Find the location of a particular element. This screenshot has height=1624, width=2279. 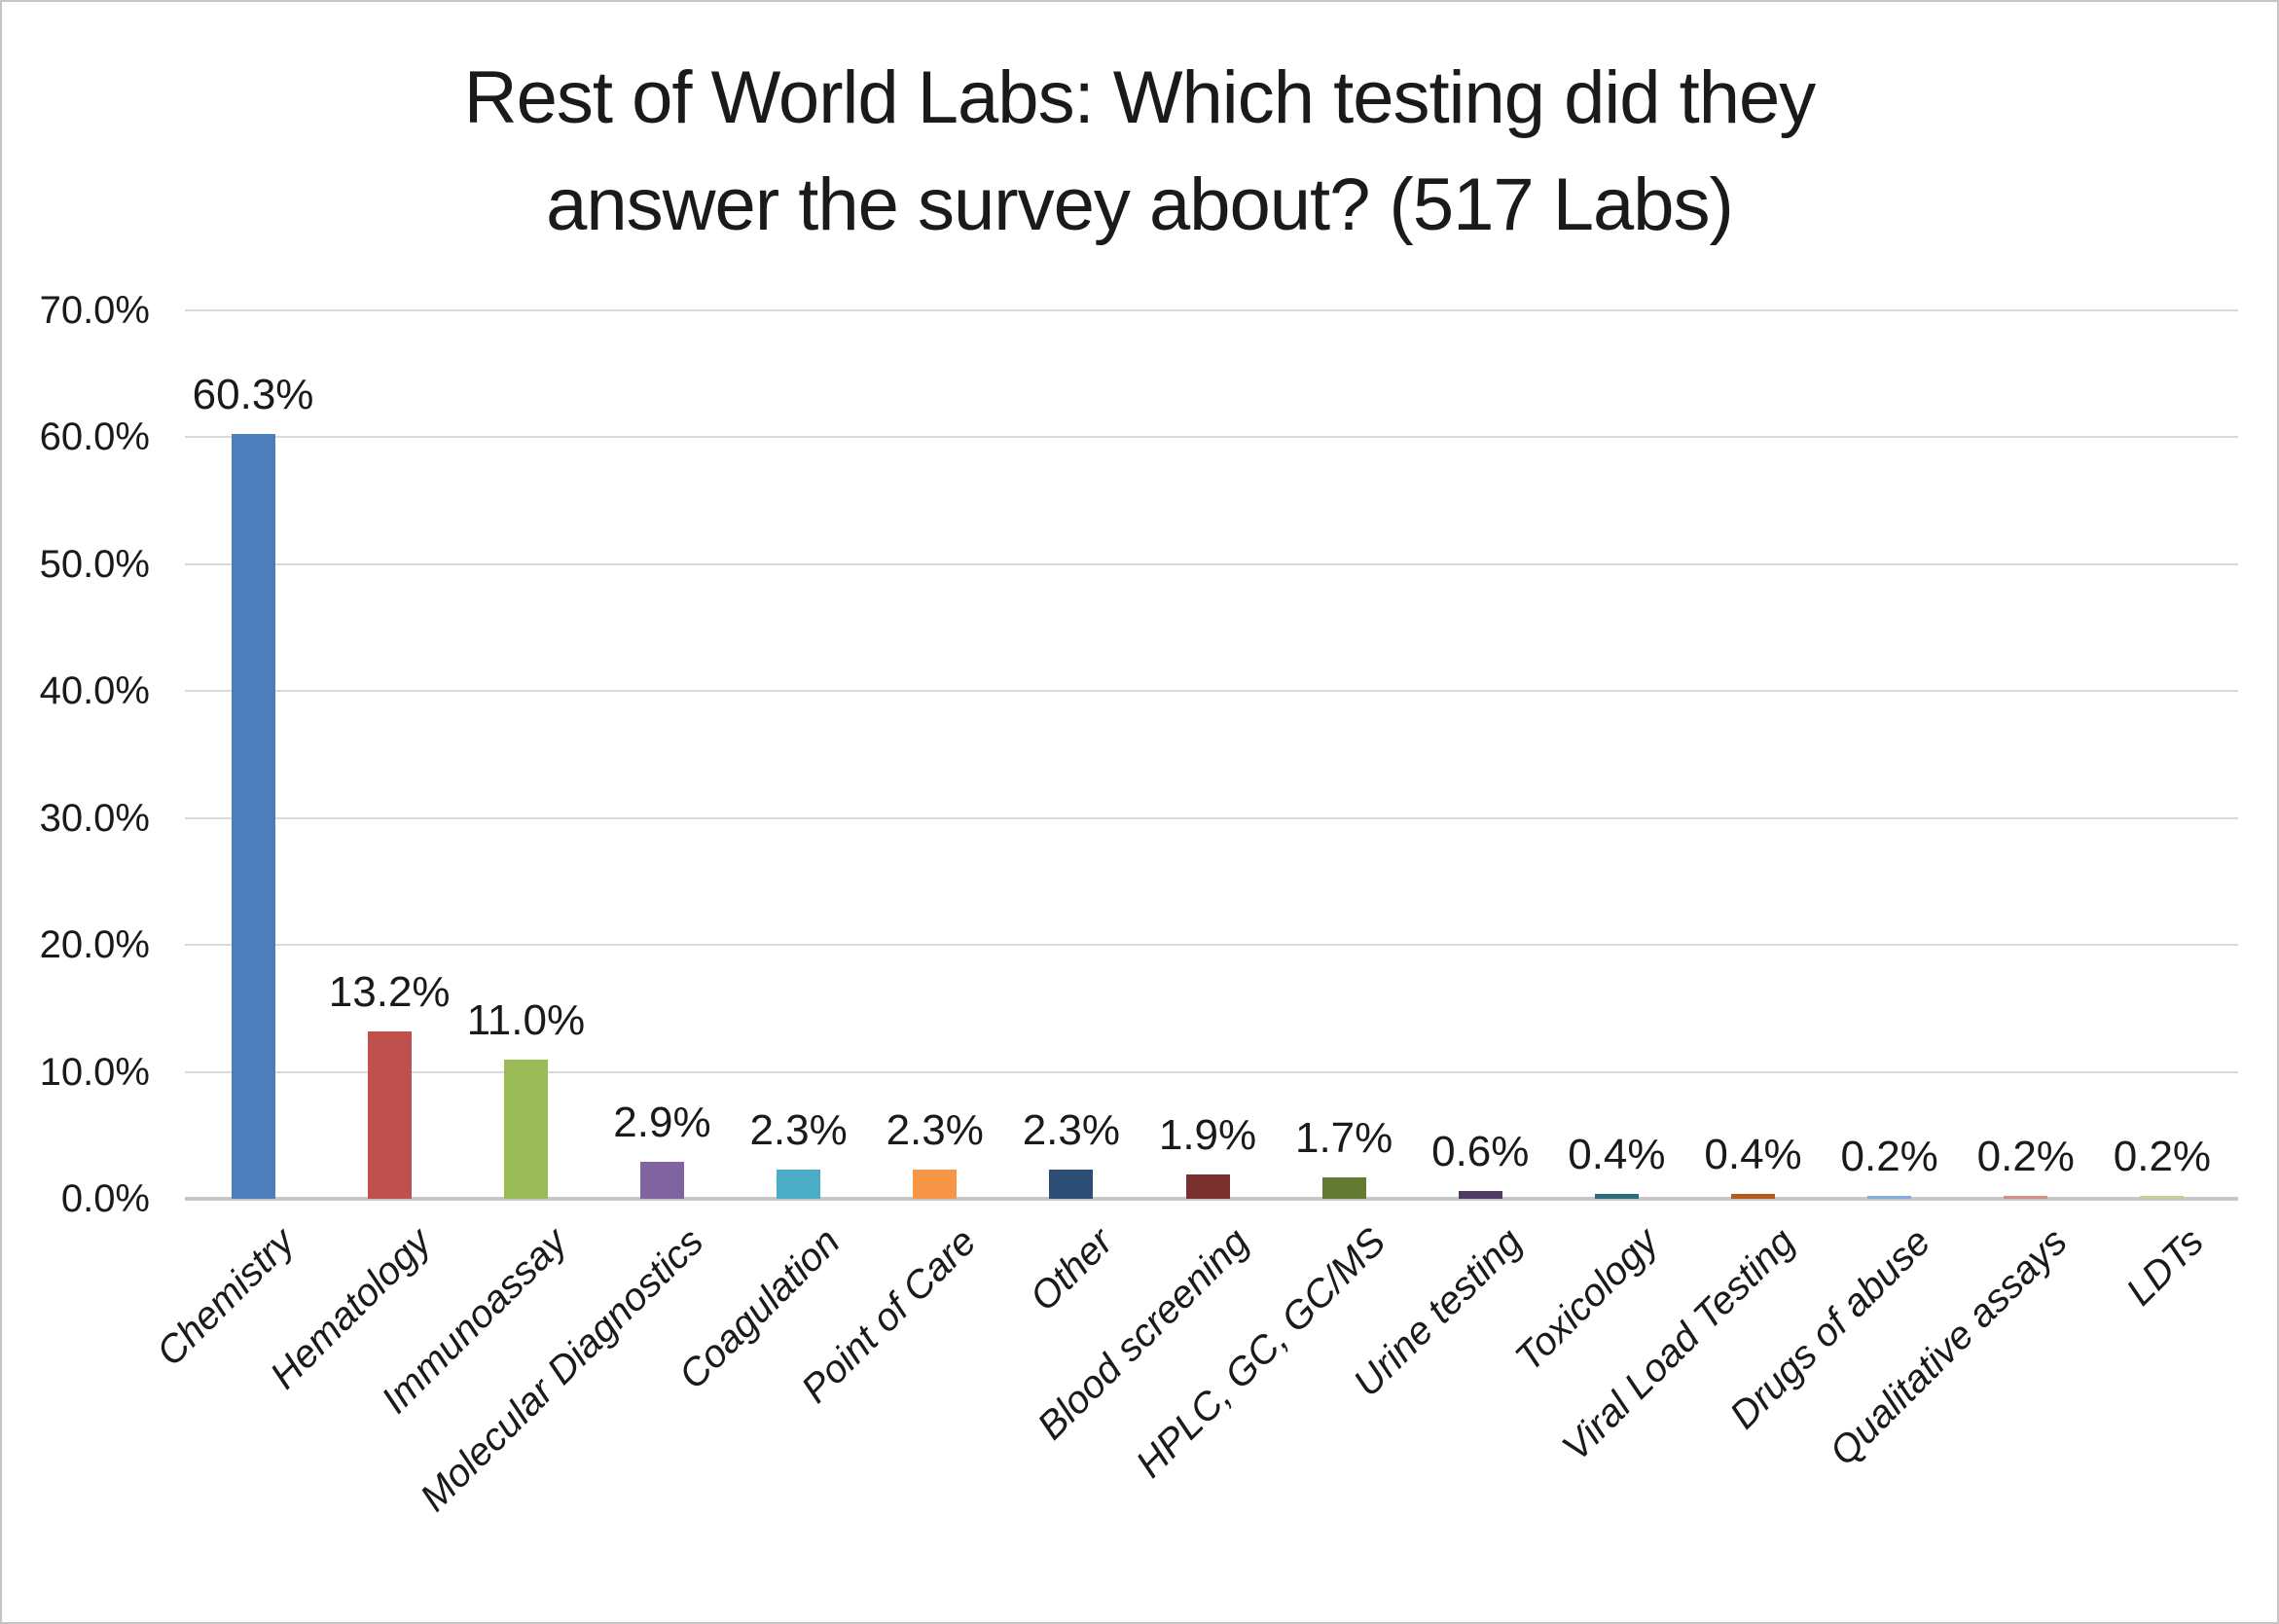

bar-value-label: 11.0% is located at coordinates (526, 1020).